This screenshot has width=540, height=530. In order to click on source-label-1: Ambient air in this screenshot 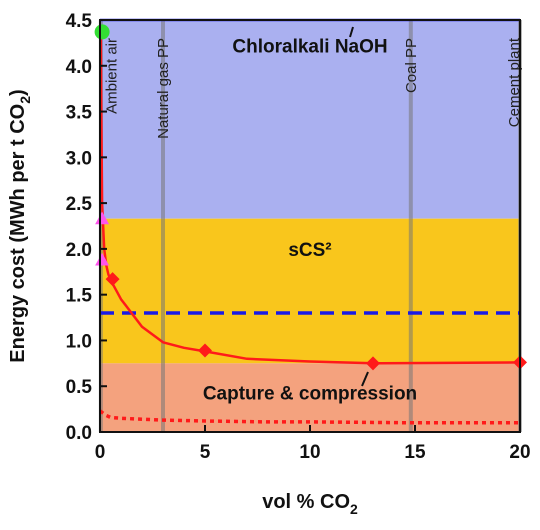, I will do `click(112, 76)`.